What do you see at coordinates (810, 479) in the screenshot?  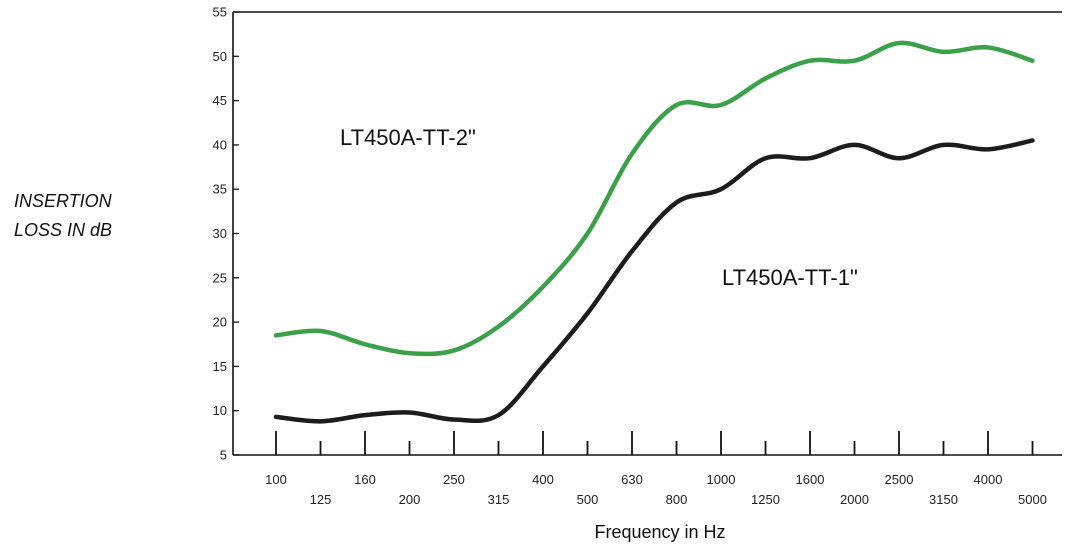 I see `x-tick-label: 1600` at bounding box center [810, 479].